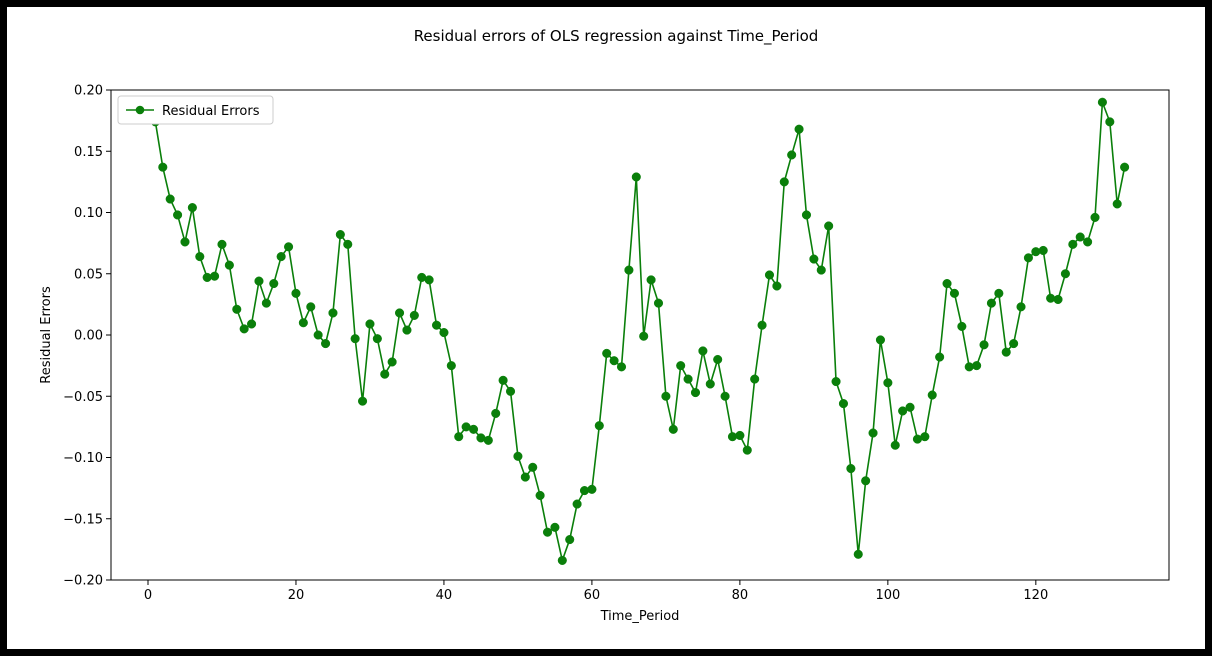 Image resolution: width=1212 pixels, height=656 pixels. I want to click on legend-marker-swatch, so click(140, 110).